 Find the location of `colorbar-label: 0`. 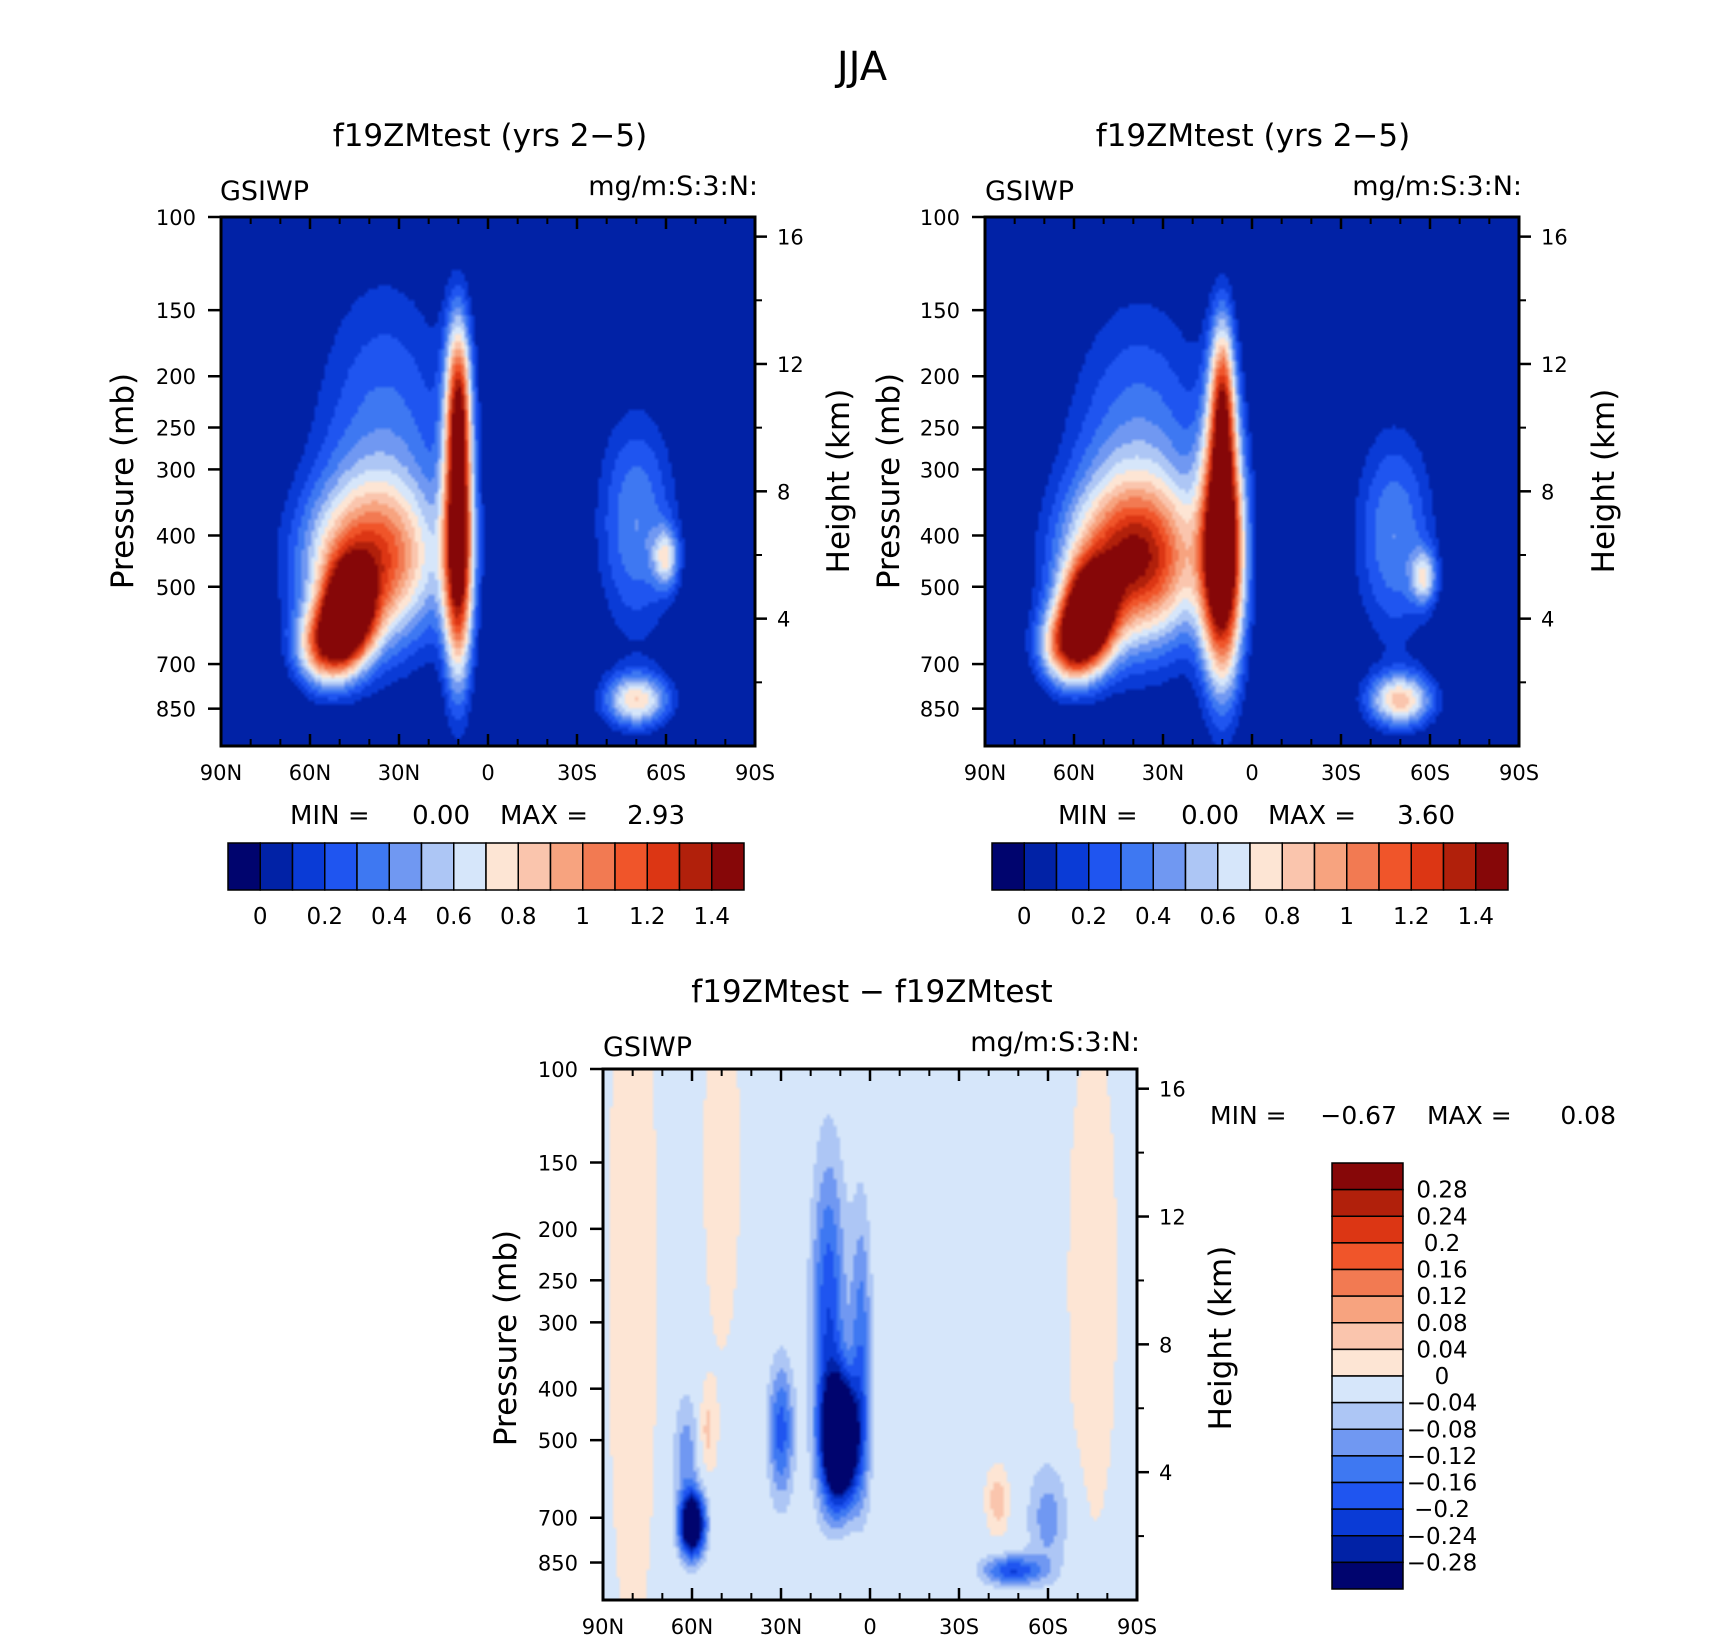

colorbar-label: 0 is located at coordinates (1024, 917).